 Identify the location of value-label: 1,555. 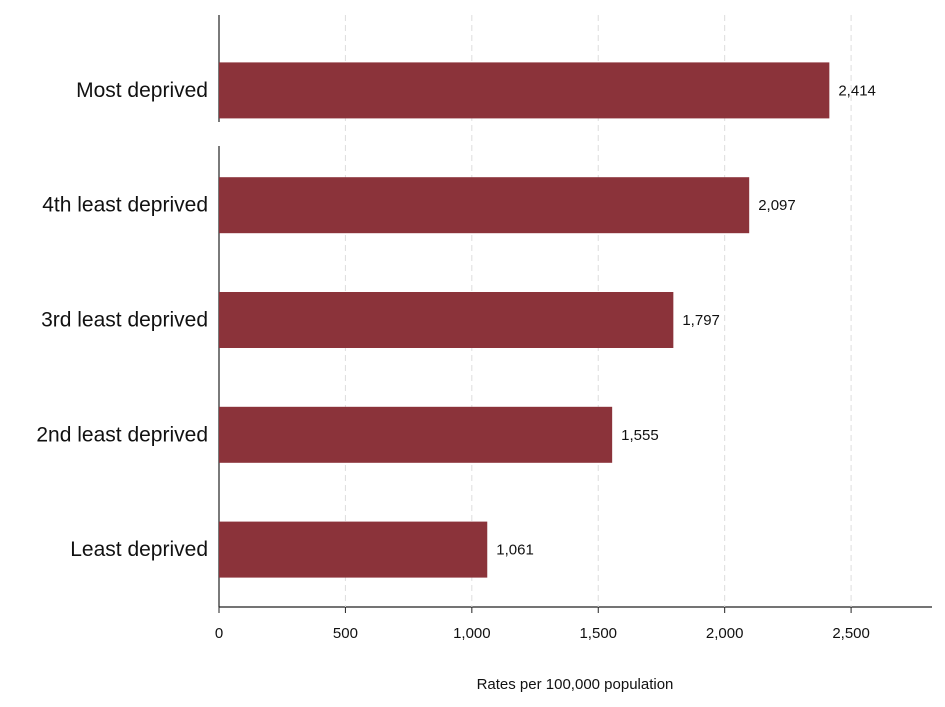
(640, 435).